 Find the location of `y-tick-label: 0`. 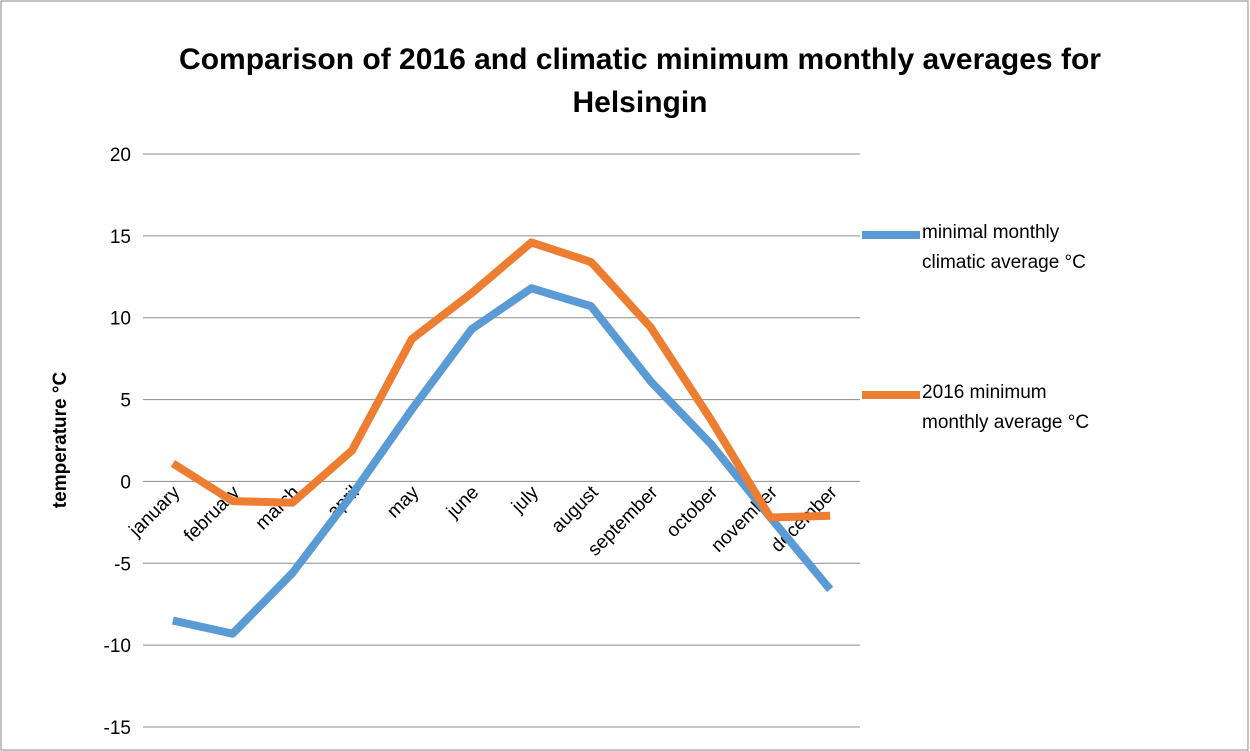

y-tick-label: 0 is located at coordinates (125, 482).